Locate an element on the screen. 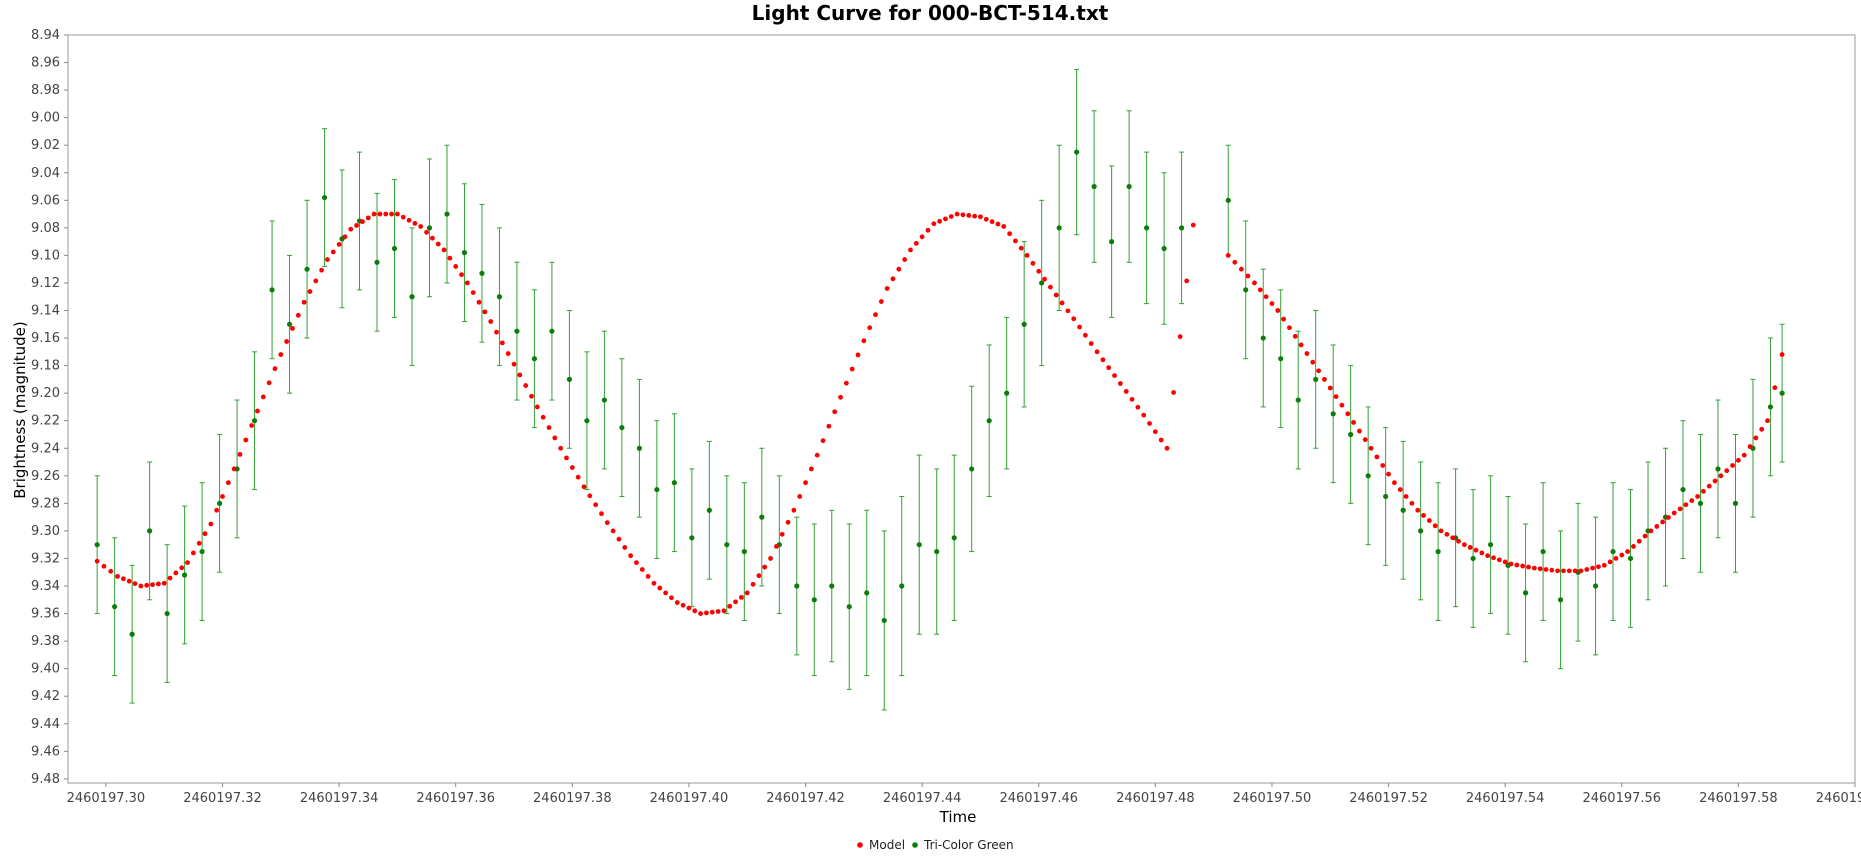 The image size is (1861, 856). y-tick-label: 8.94 is located at coordinates (45, 35).